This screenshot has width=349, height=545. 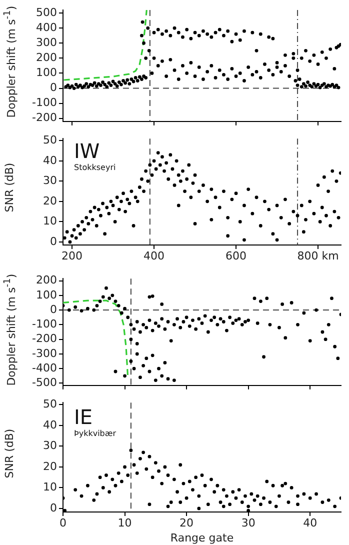 I want to click on x-tick-label: 30, so click(x=248, y=523).